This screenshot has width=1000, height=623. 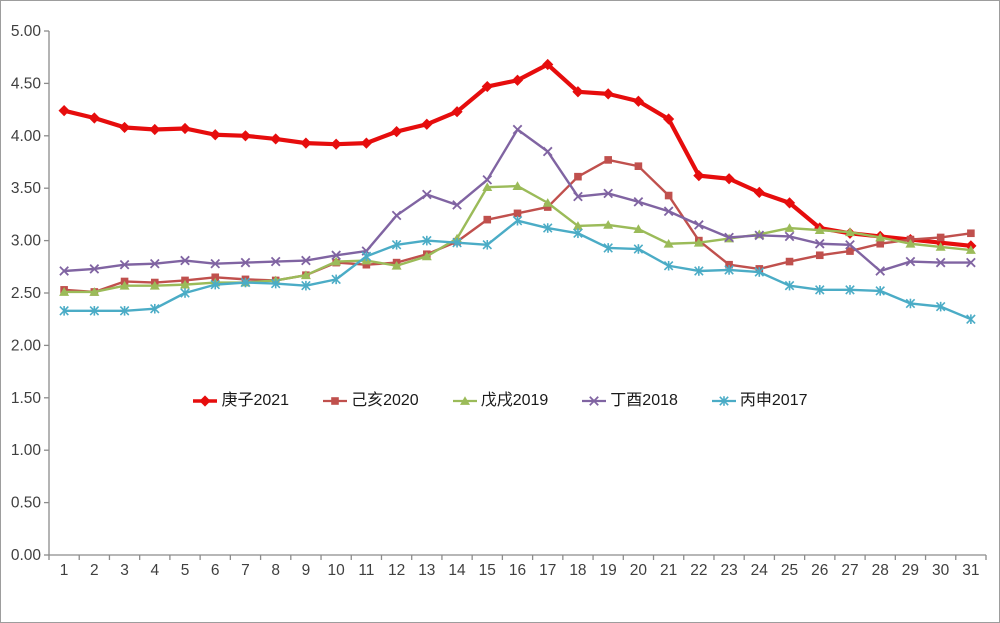 What do you see at coordinates (337, 570) in the screenshot?
I see `x-axis-label: 10` at bounding box center [337, 570].